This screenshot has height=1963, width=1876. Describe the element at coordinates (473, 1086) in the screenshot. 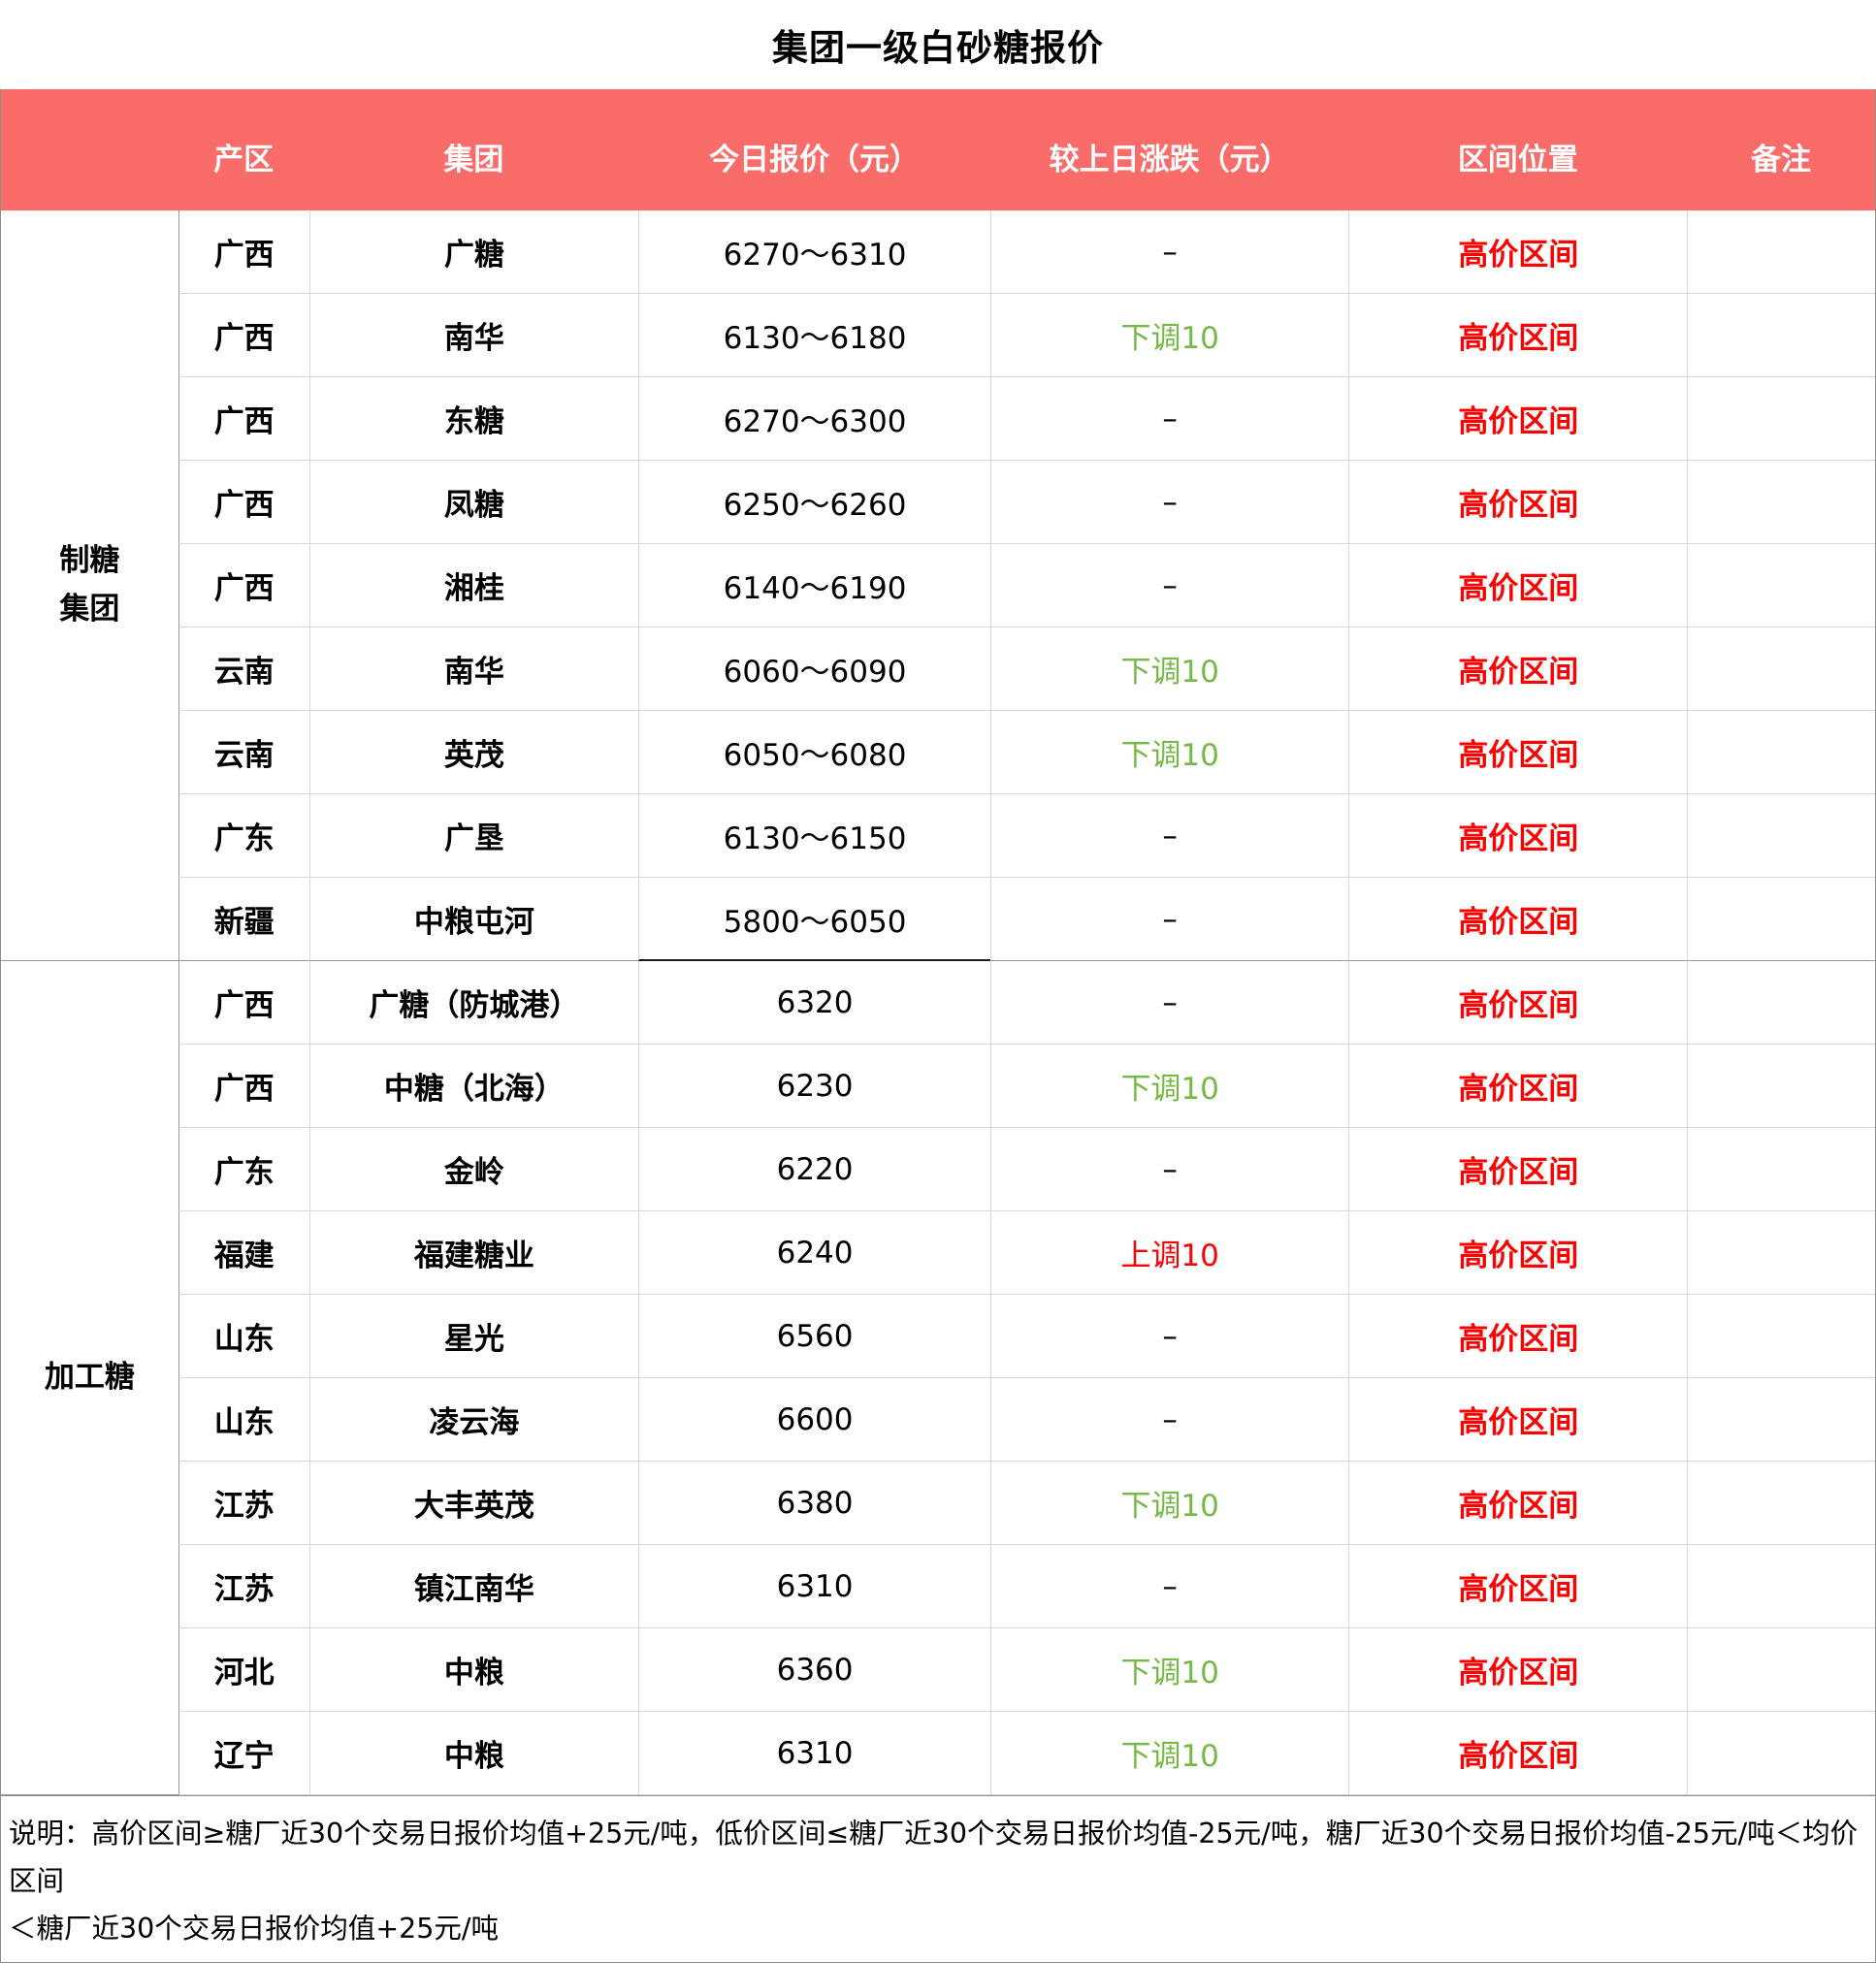

I see `group-name-cell: 中糖（北海）` at that location.